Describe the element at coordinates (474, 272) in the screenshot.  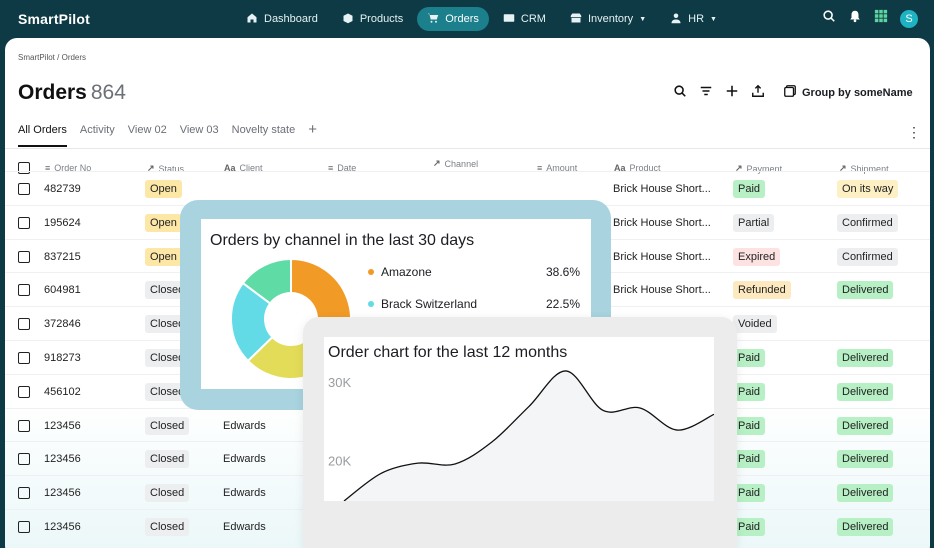
I see `legend-item: Amazone 38.6%` at that location.